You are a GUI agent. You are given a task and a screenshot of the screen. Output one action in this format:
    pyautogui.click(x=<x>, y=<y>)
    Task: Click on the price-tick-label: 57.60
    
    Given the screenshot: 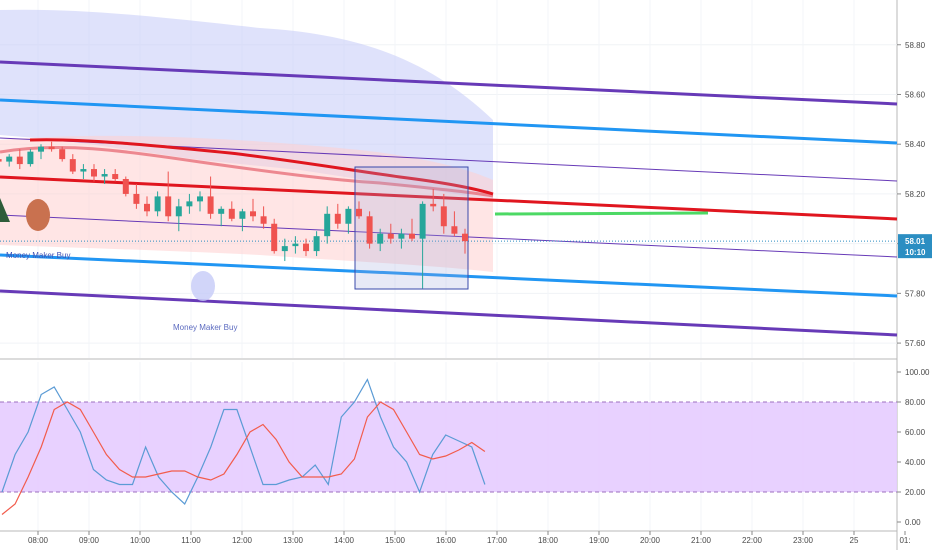 What is the action you would take?
    pyautogui.click(x=915, y=343)
    